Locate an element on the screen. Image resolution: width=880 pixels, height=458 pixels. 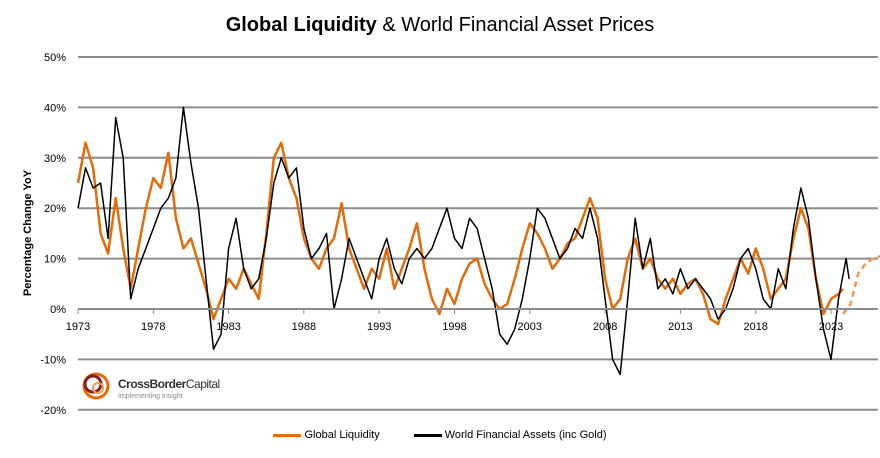
legend-item-world-financial-assets: World Financial Assets (inc Gold) is located at coordinates (510, 435).